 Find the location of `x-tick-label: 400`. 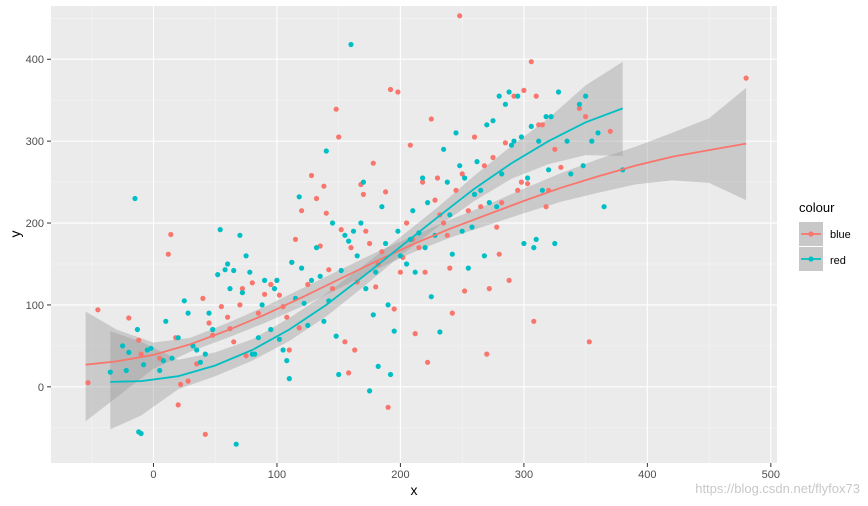

x-tick-label: 400 is located at coordinates (647, 475).